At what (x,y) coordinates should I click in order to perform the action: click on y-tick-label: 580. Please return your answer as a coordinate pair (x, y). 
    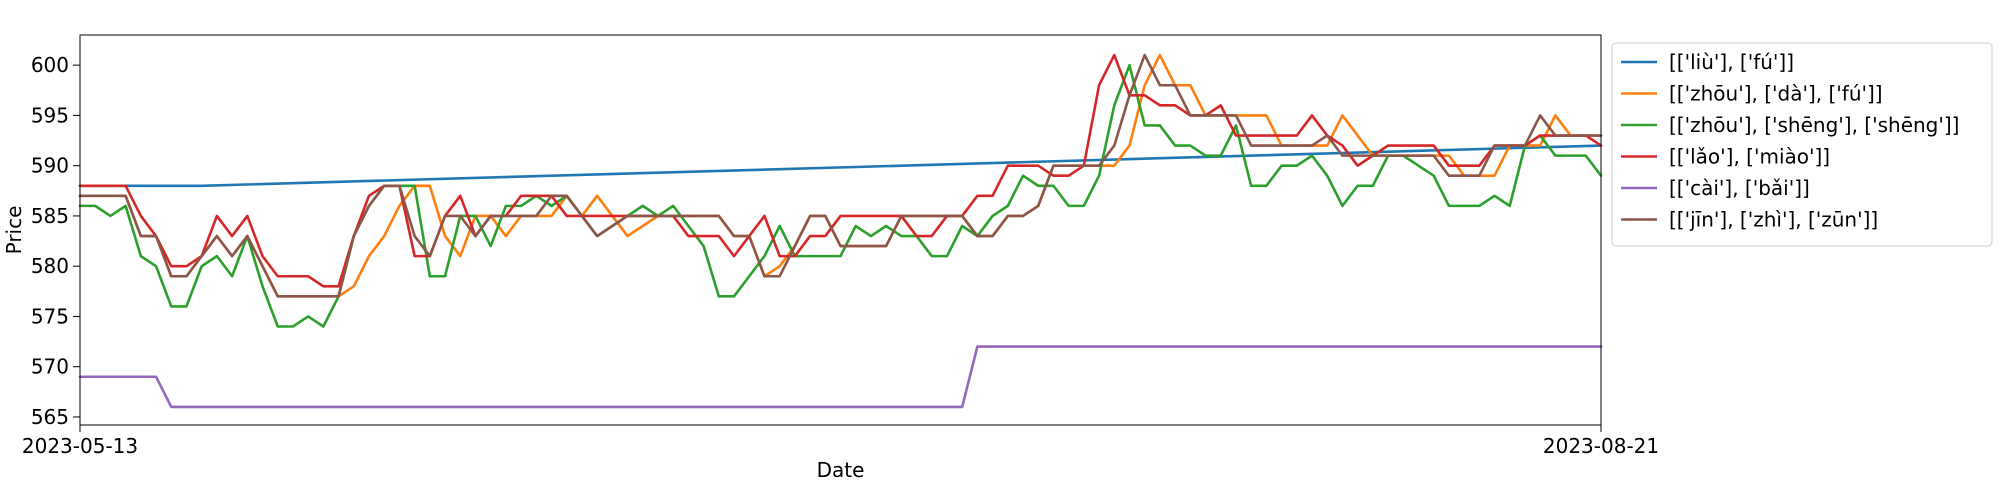
    Looking at the image, I should click on (50, 266).